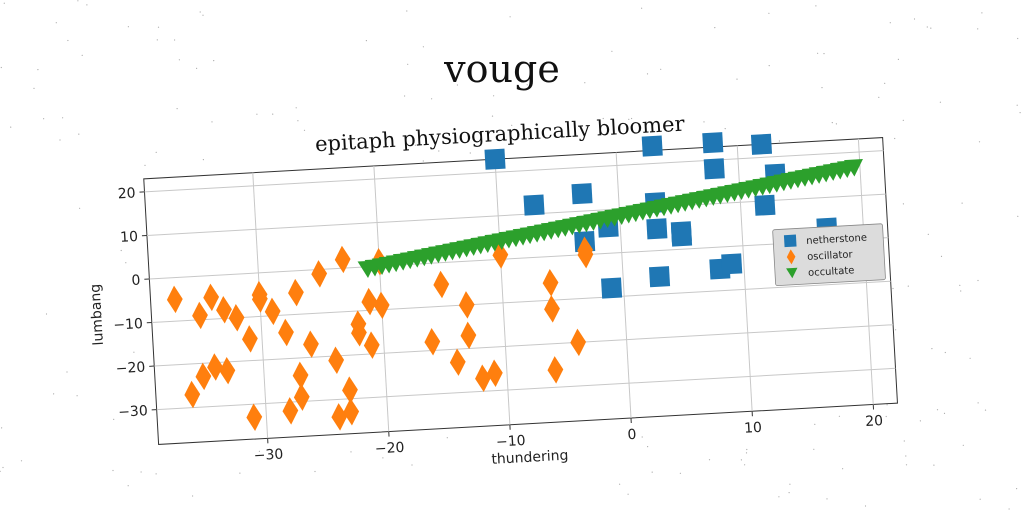  What do you see at coordinates (874, 421) in the screenshot?
I see `x-tick-label: 20` at bounding box center [874, 421].